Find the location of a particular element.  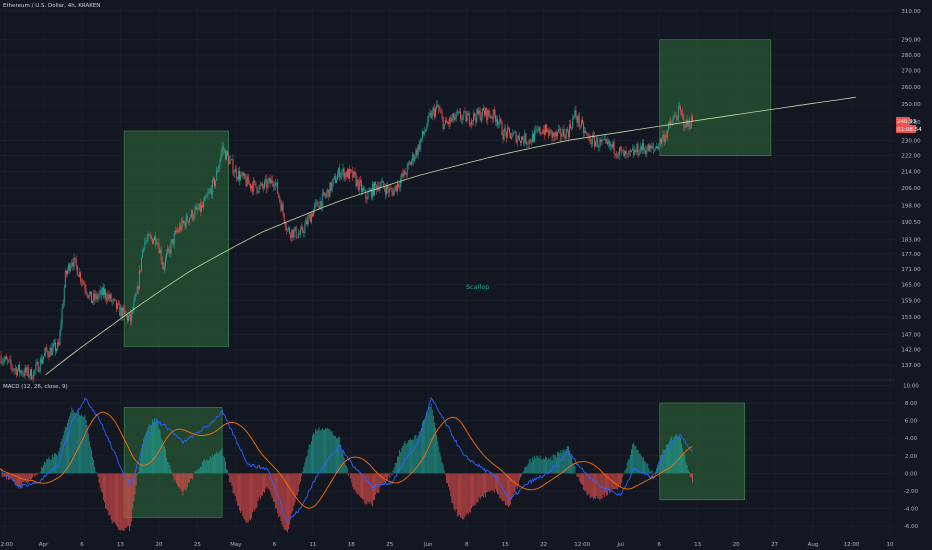

symbol-header: Ethereum / U.S. Dollar, 4h, KRAKEN is located at coordinates (51, 6).